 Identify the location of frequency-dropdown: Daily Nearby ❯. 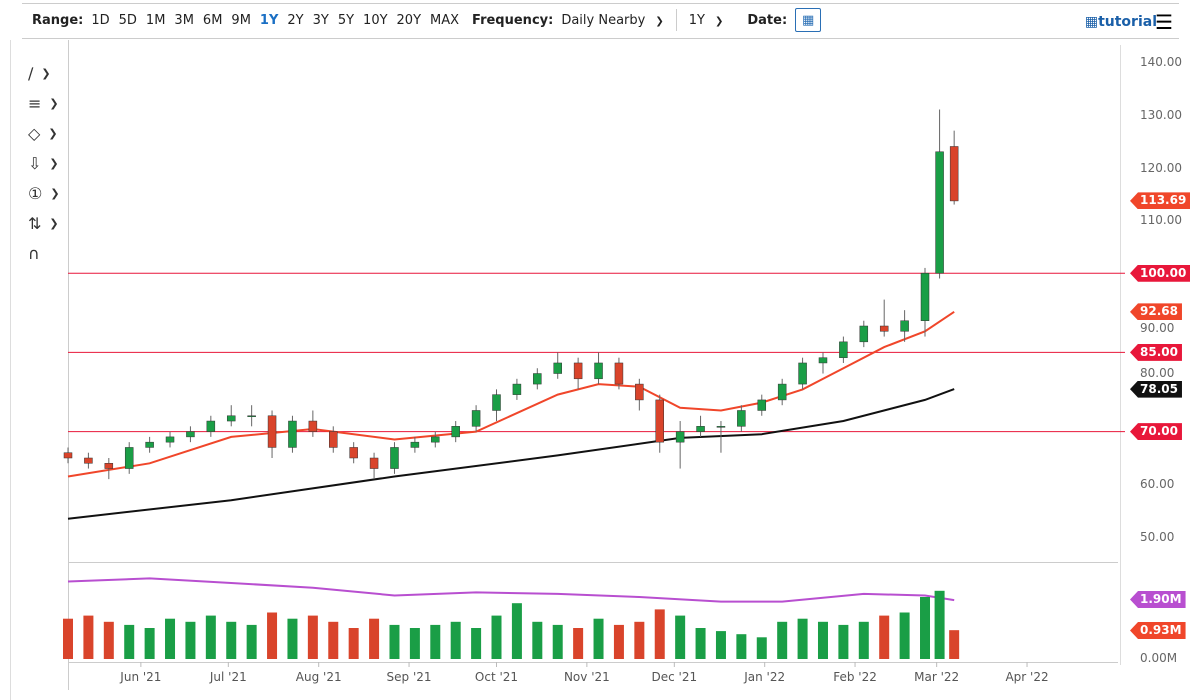
(612, 20).